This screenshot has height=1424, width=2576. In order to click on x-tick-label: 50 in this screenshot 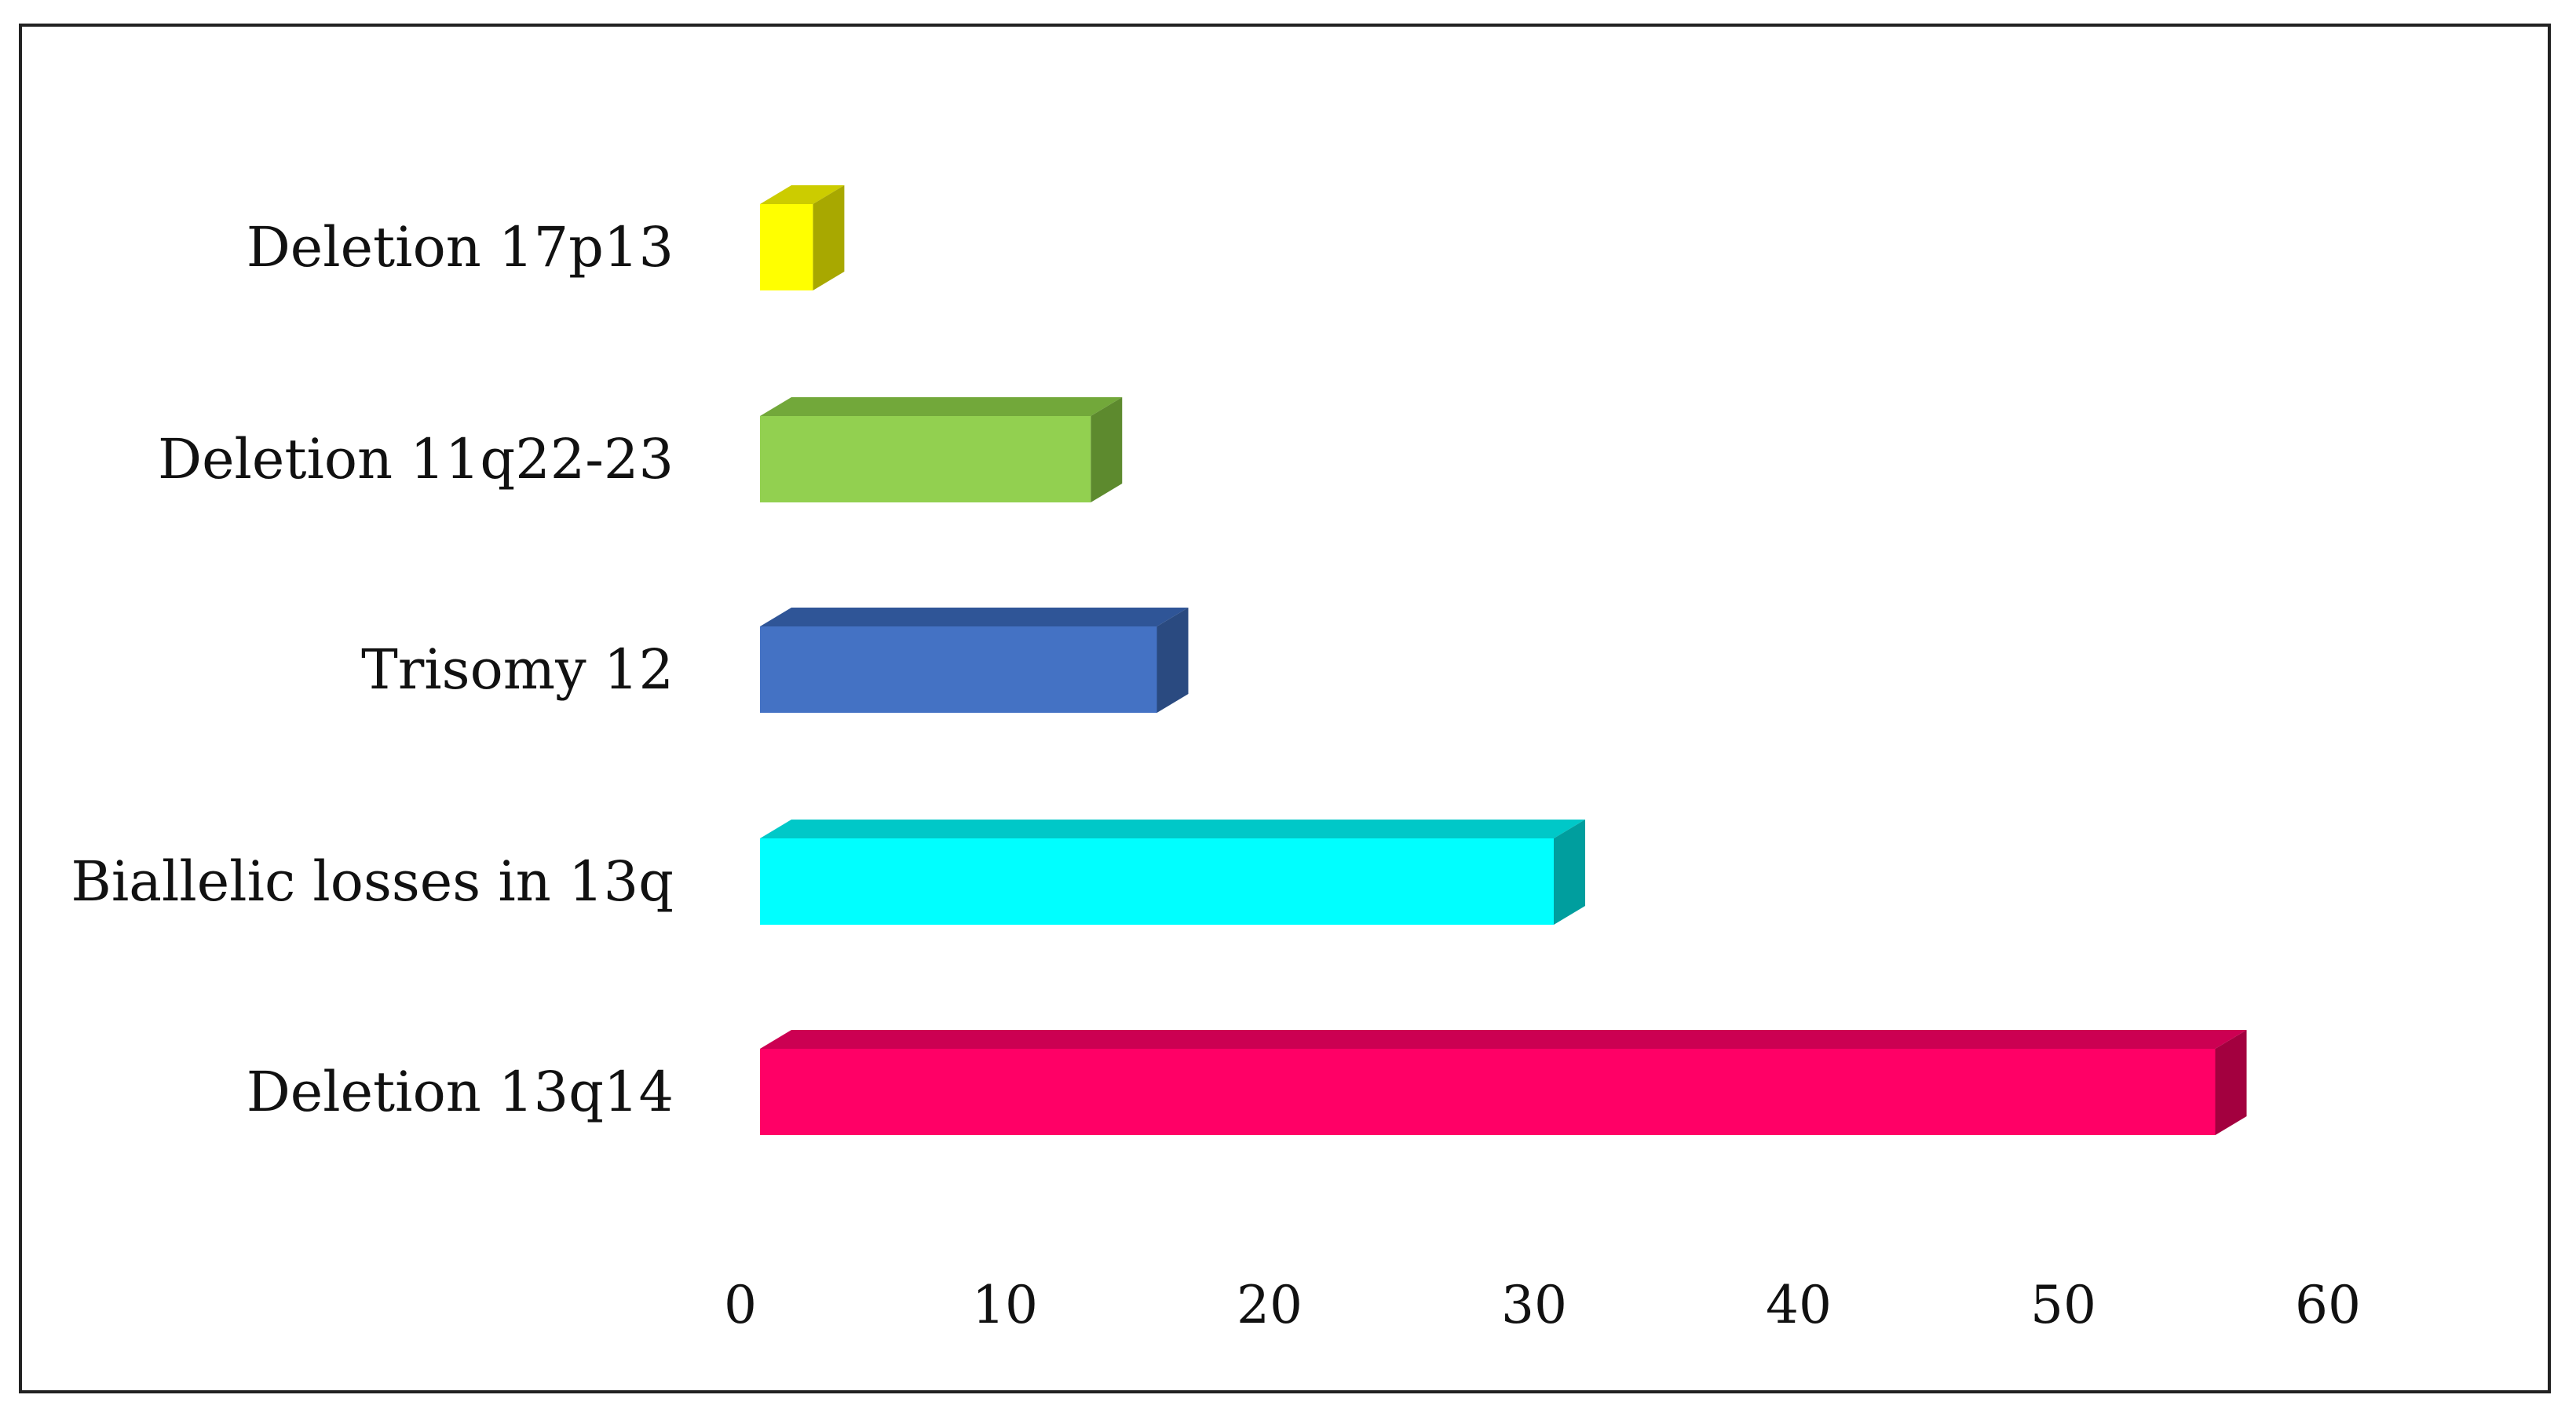, I will do `click(2063, 1305)`.